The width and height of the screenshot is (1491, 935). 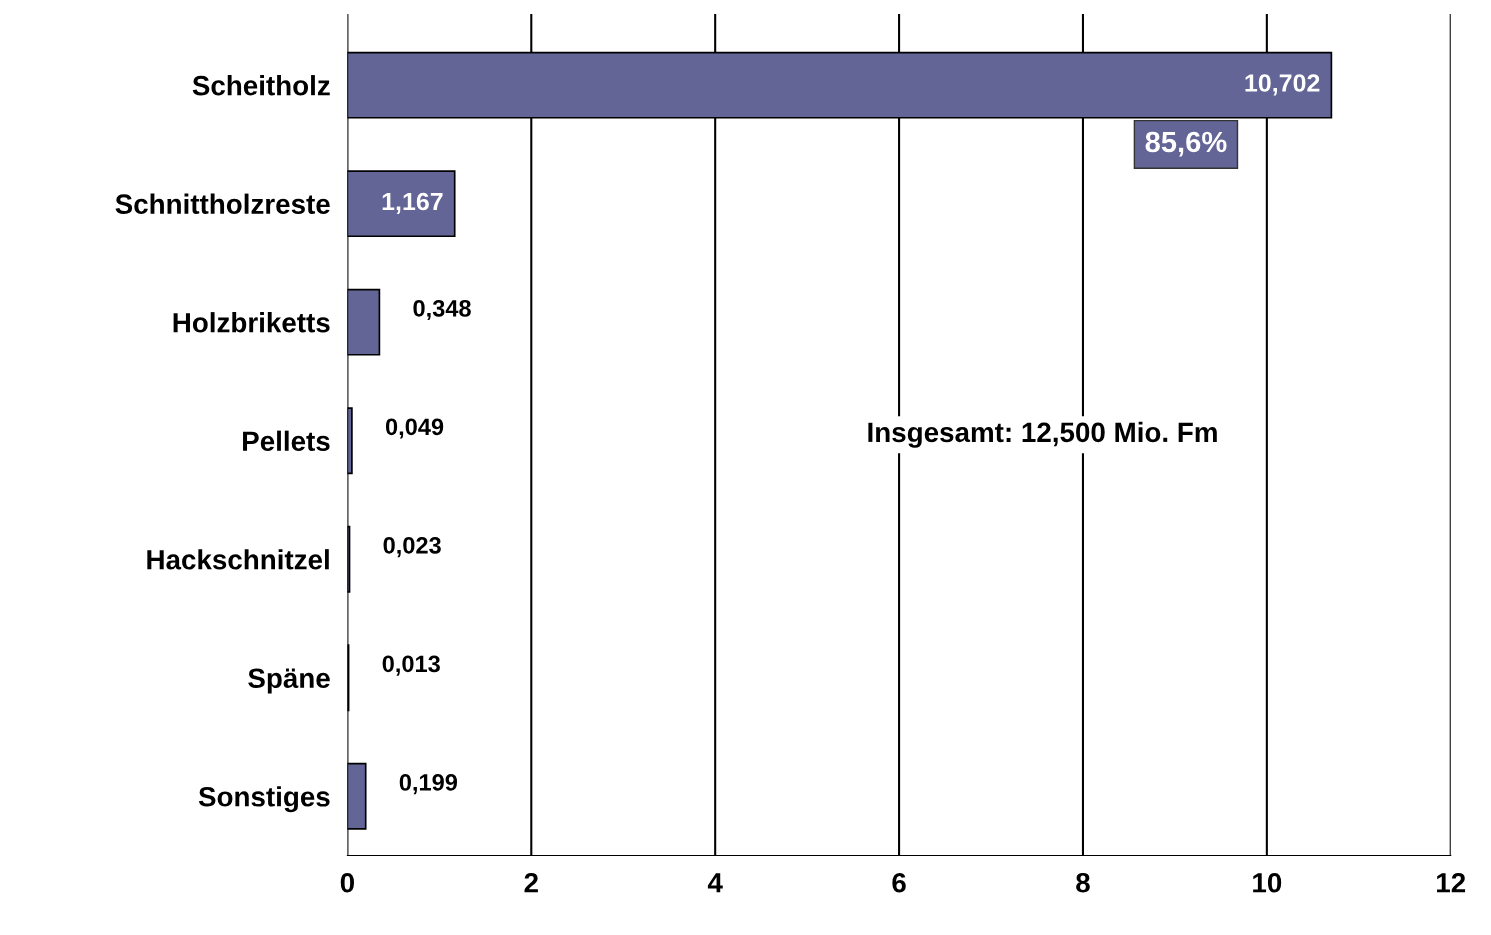 I want to click on annotation: 85,6%, so click(x=1186, y=144).